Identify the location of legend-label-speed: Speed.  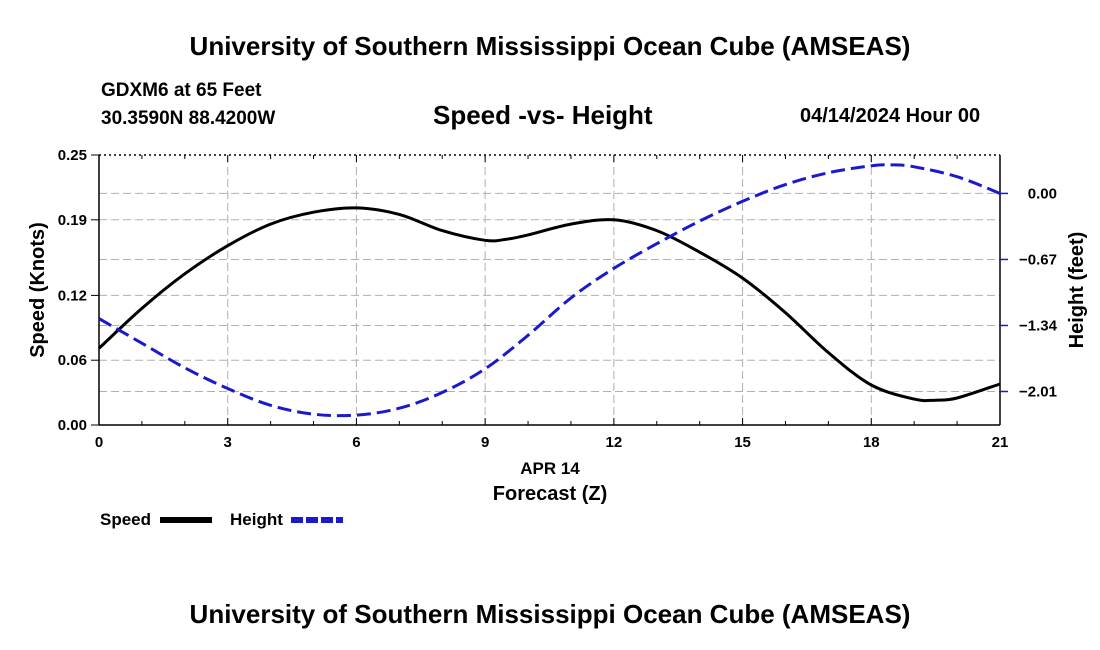
(125, 519).